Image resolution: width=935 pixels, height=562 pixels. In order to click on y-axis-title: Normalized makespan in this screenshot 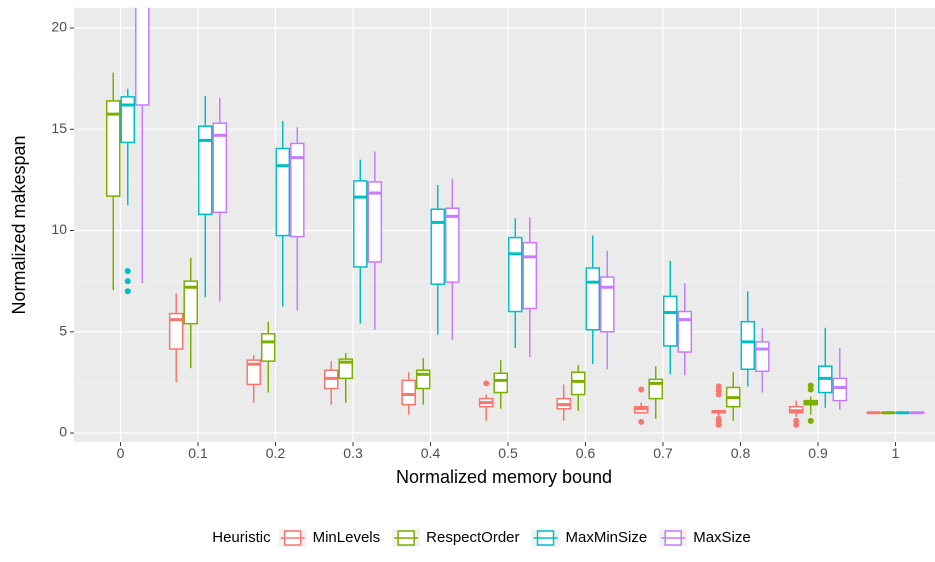, I will do `click(19, 224)`.